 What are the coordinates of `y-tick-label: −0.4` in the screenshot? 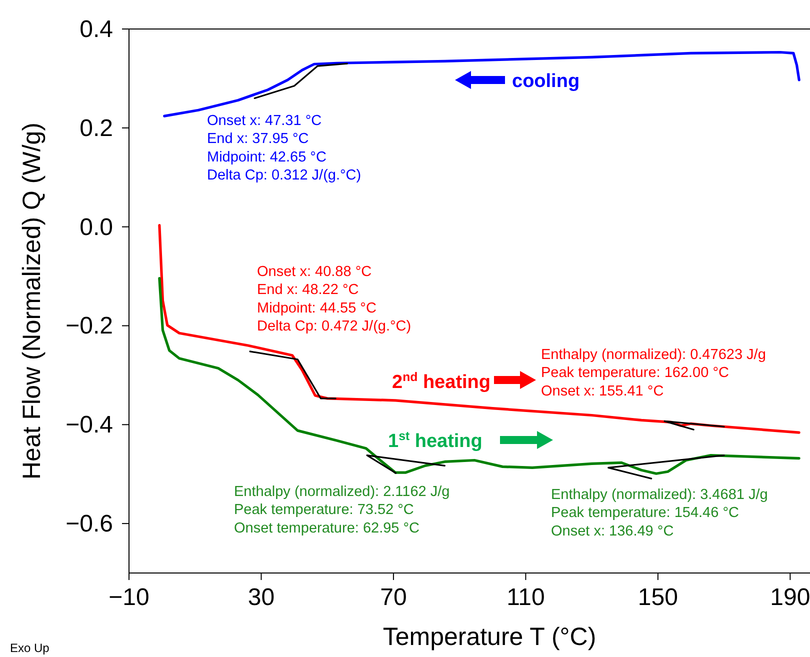 It's located at (89, 425).